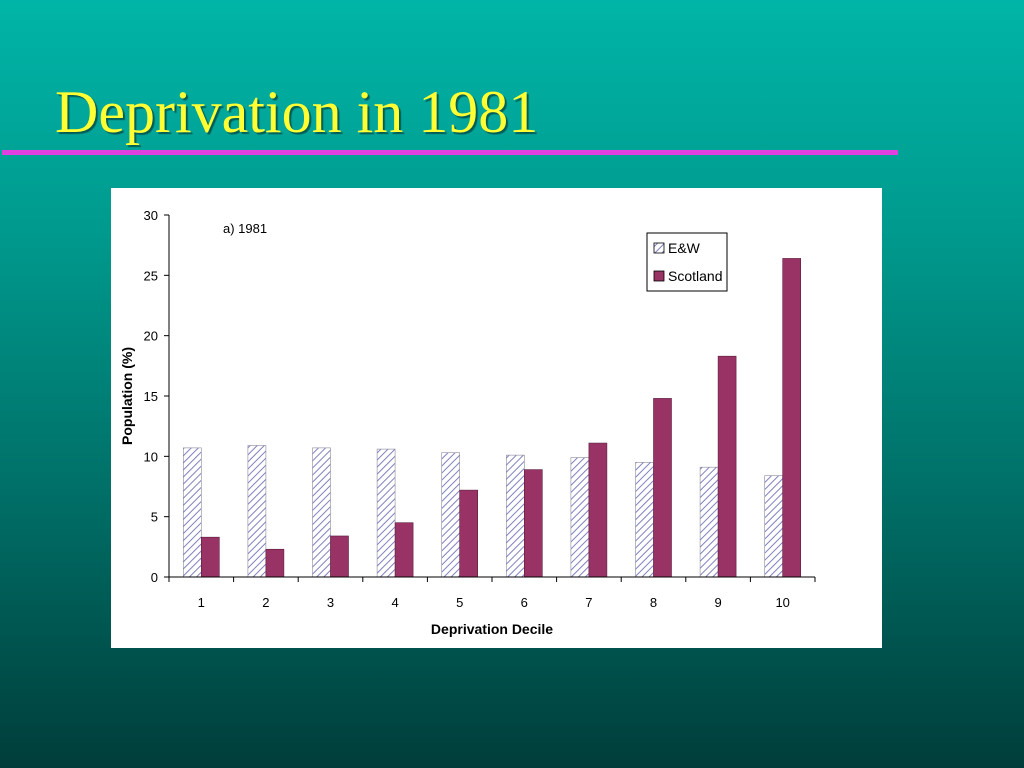  What do you see at coordinates (450, 152) in the screenshot?
I see `title-underline` at bounding box center [450, 152].